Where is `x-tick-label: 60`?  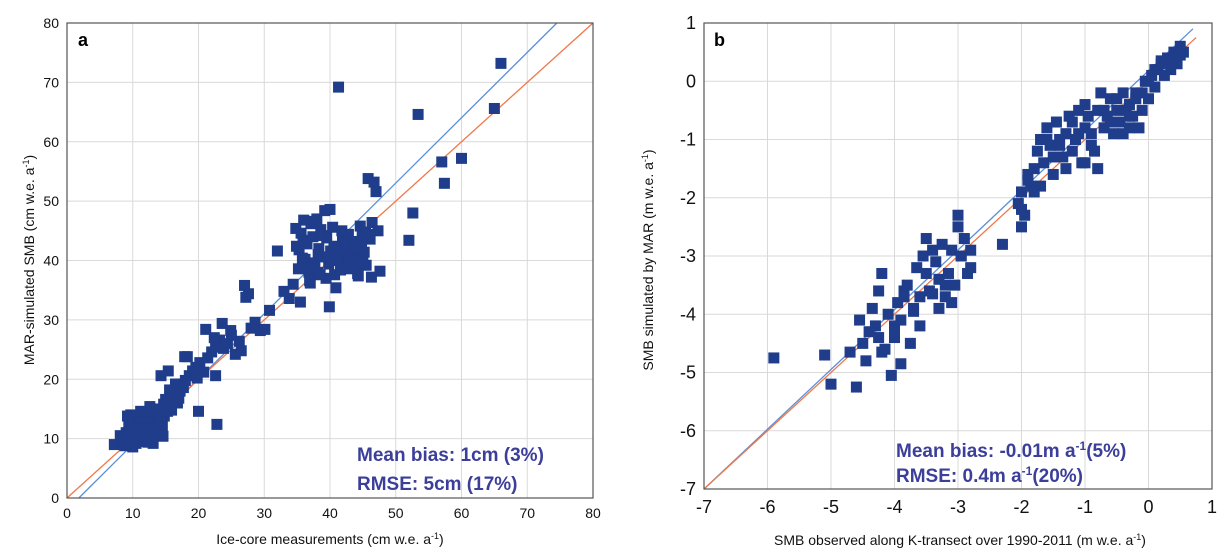 x-tick-label: 60 is located at coordinates (462, 513).